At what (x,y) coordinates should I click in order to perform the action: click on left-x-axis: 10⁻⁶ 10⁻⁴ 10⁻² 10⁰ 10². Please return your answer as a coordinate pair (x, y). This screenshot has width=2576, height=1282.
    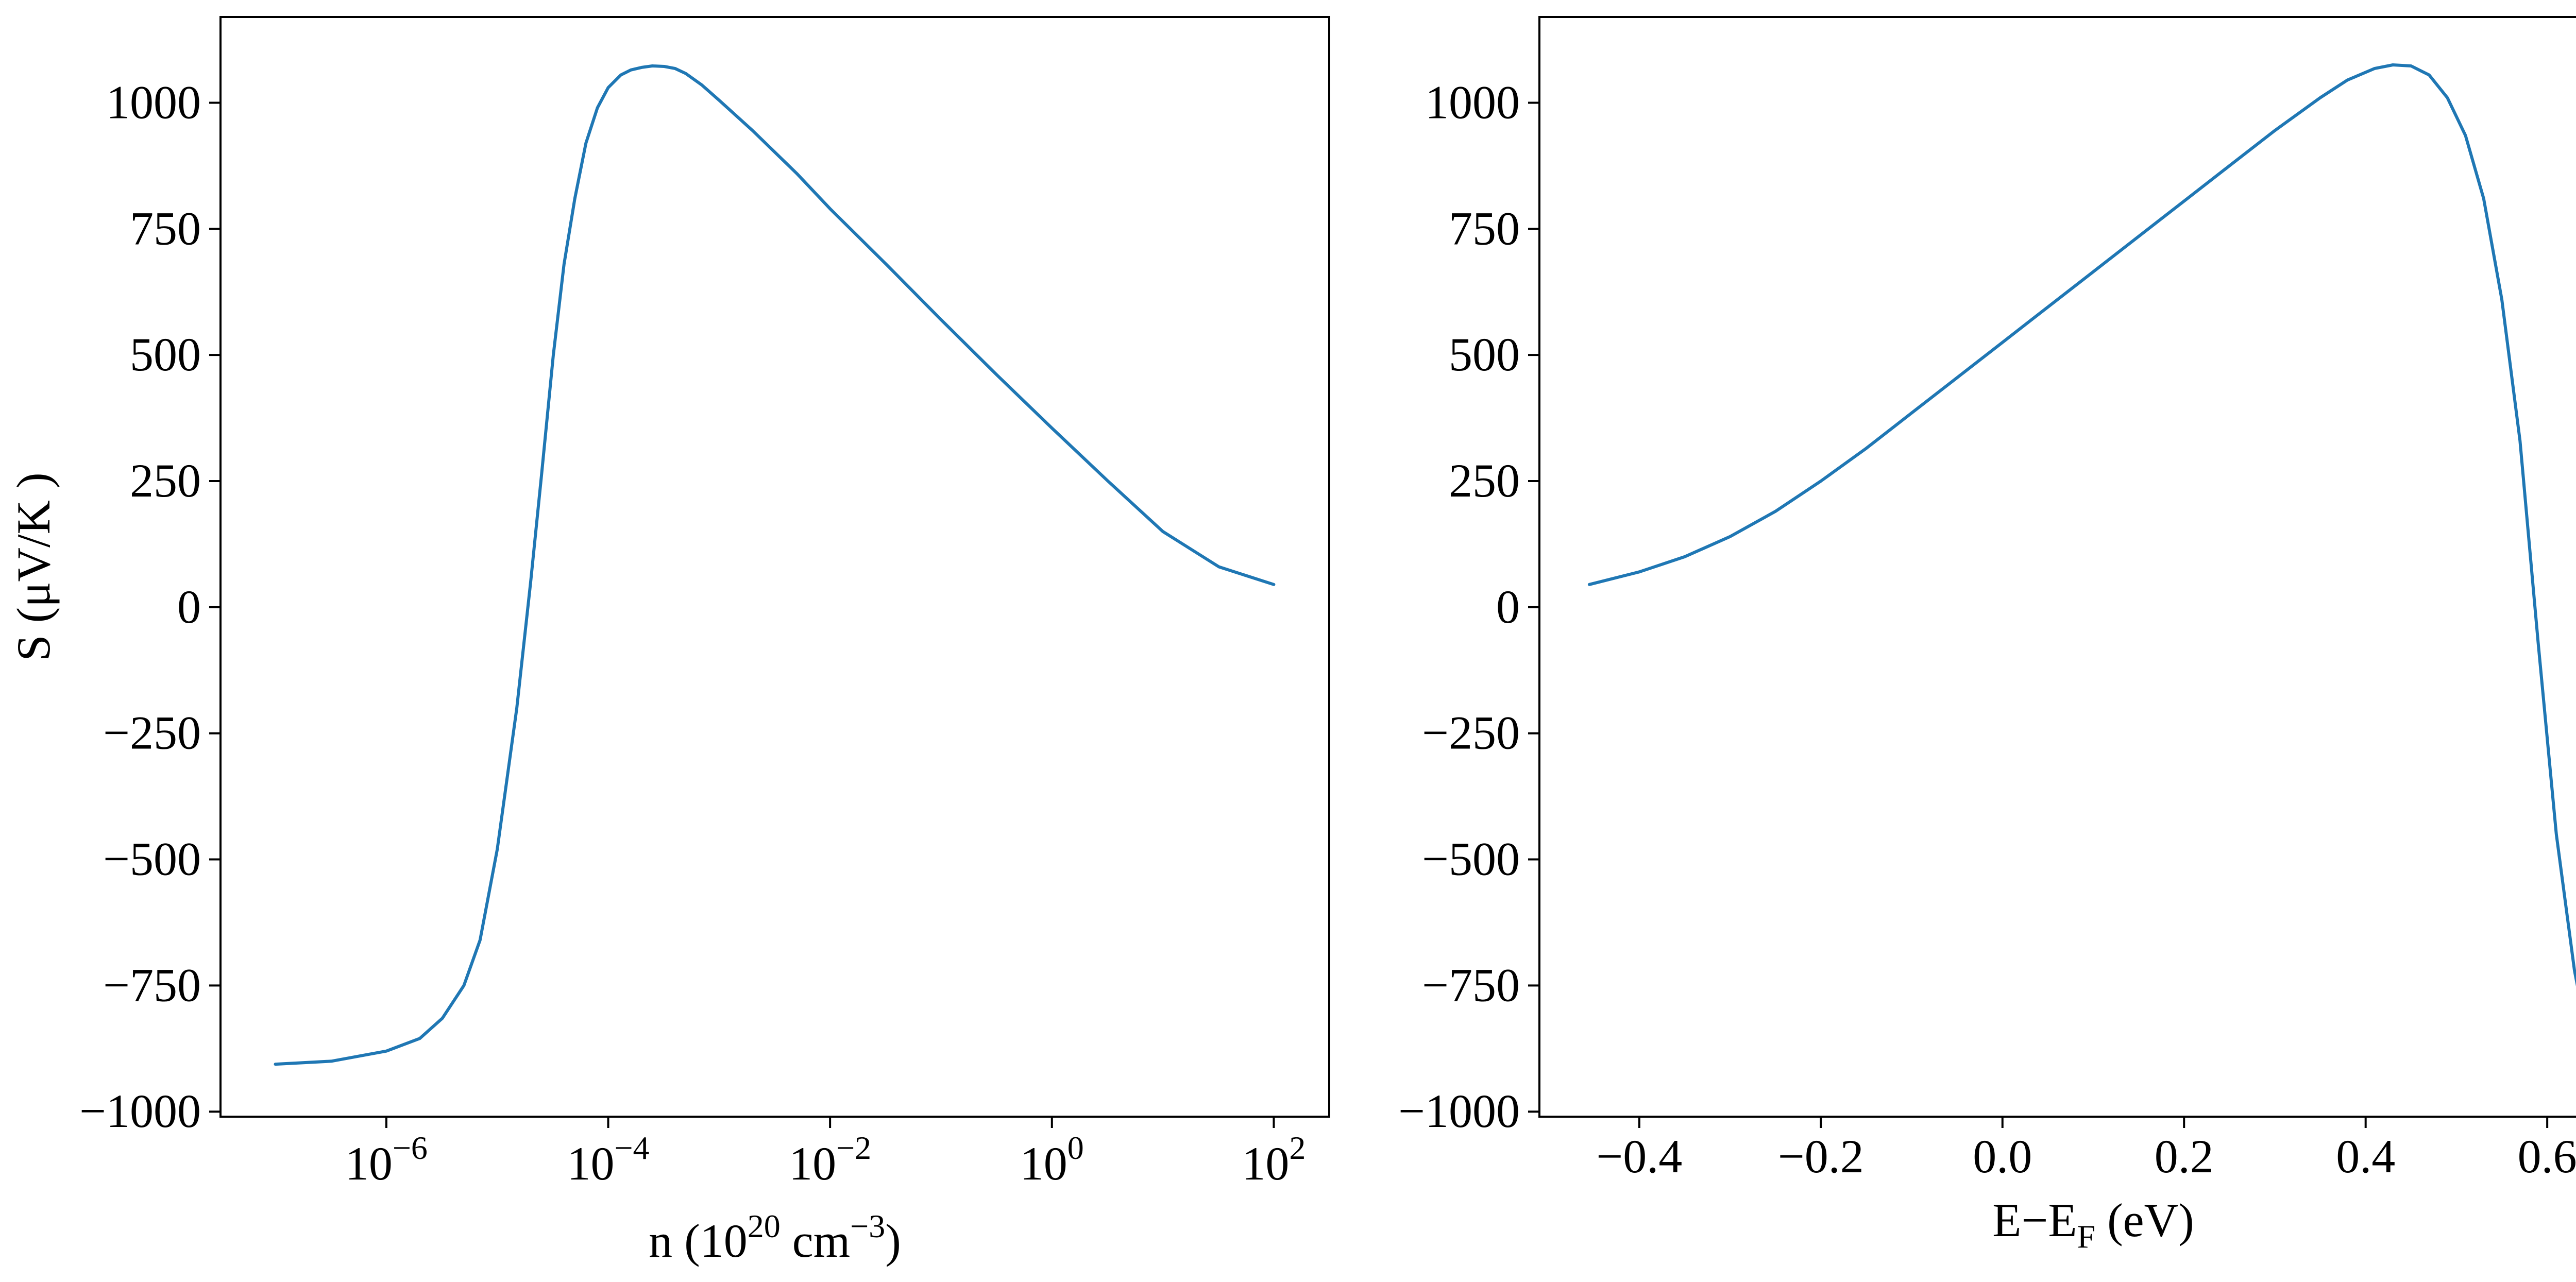
    Looking at the image, I should click on (825, 1153).